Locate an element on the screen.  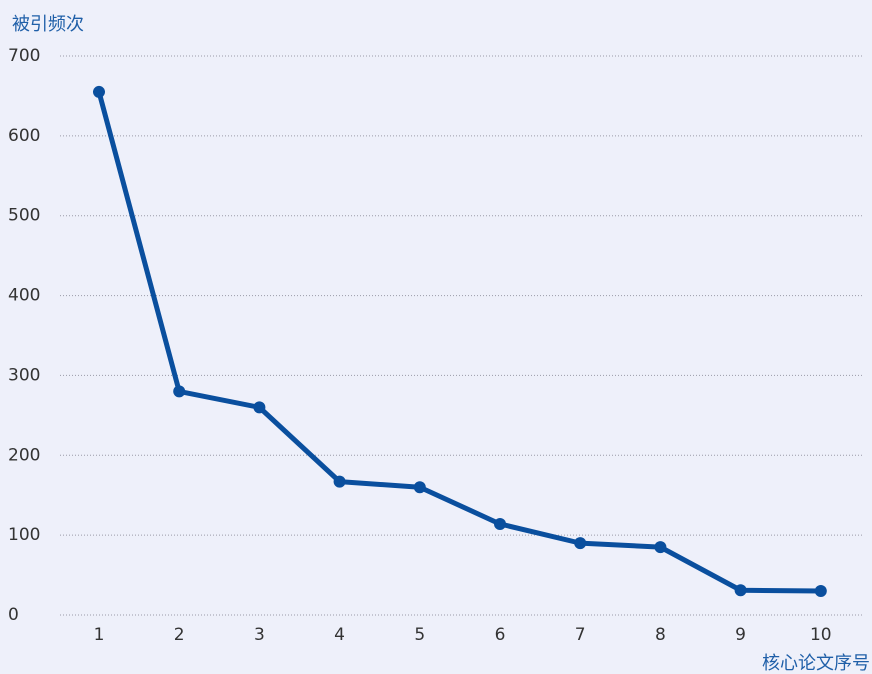
y-tick-label: 500 is located at coordinates (24, 216).